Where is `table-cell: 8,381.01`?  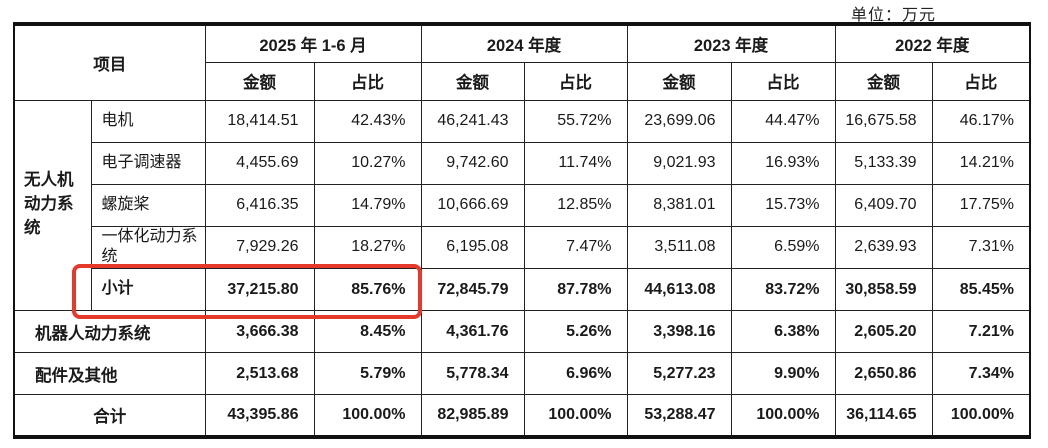 table-cell: 8,381.01 is located at coordinates (679, 205).